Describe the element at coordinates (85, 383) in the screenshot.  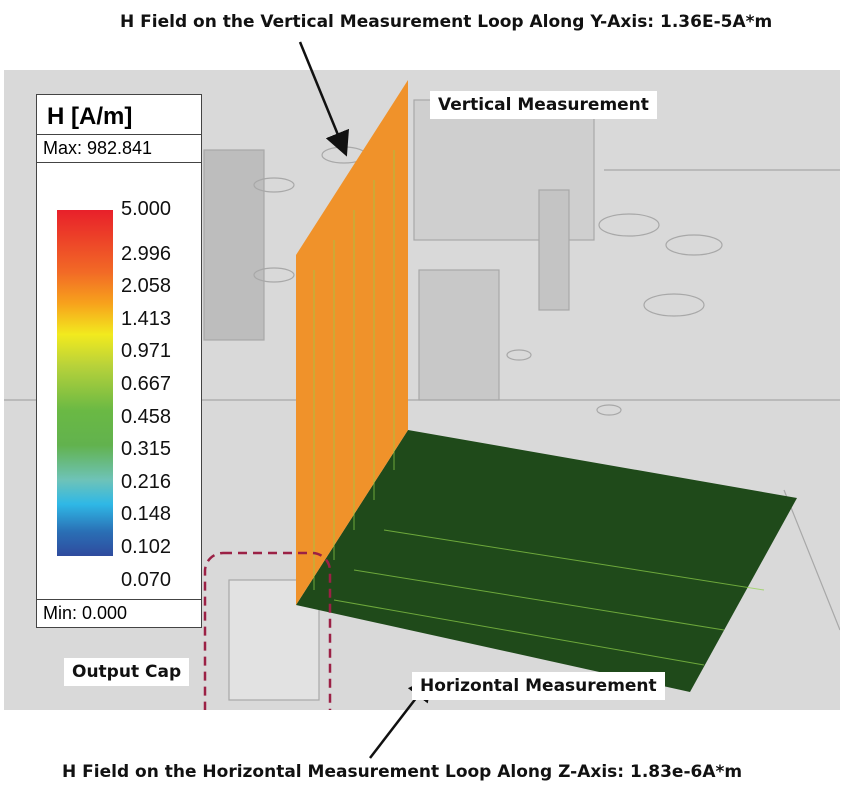
I see `color-scale-bar` at that location.